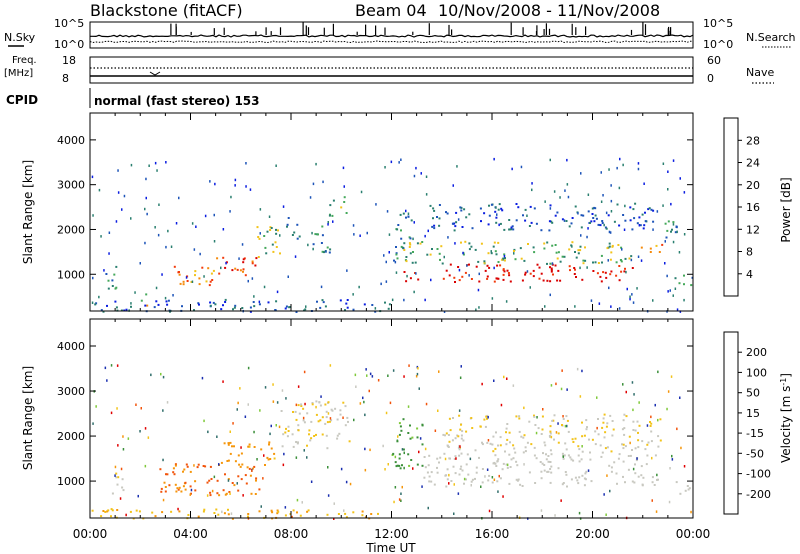 Image resolution: width=800 pixels, height=554 pixels. What do you see at coordinates (756, 372) in the screenshot?
I see `colorbar-tick-label: 100` at bounding box center [756, 372].